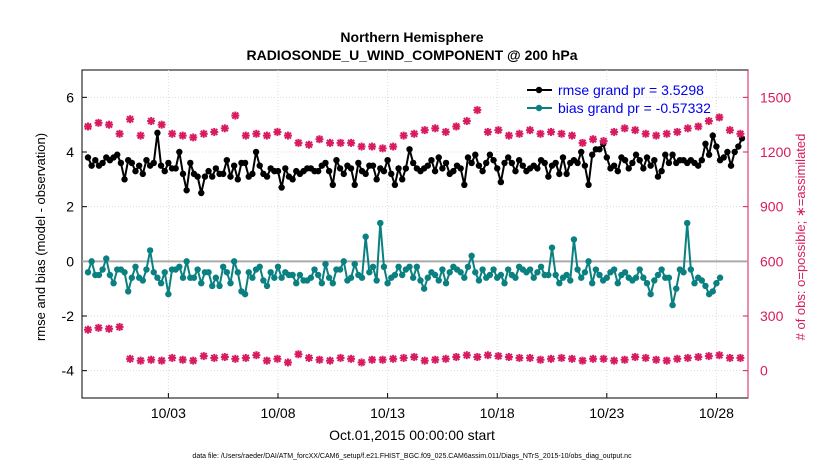 The height and width of the screenshot is (470, 830). I want to click on x-tick-label: 10/03, so click(168, 413).